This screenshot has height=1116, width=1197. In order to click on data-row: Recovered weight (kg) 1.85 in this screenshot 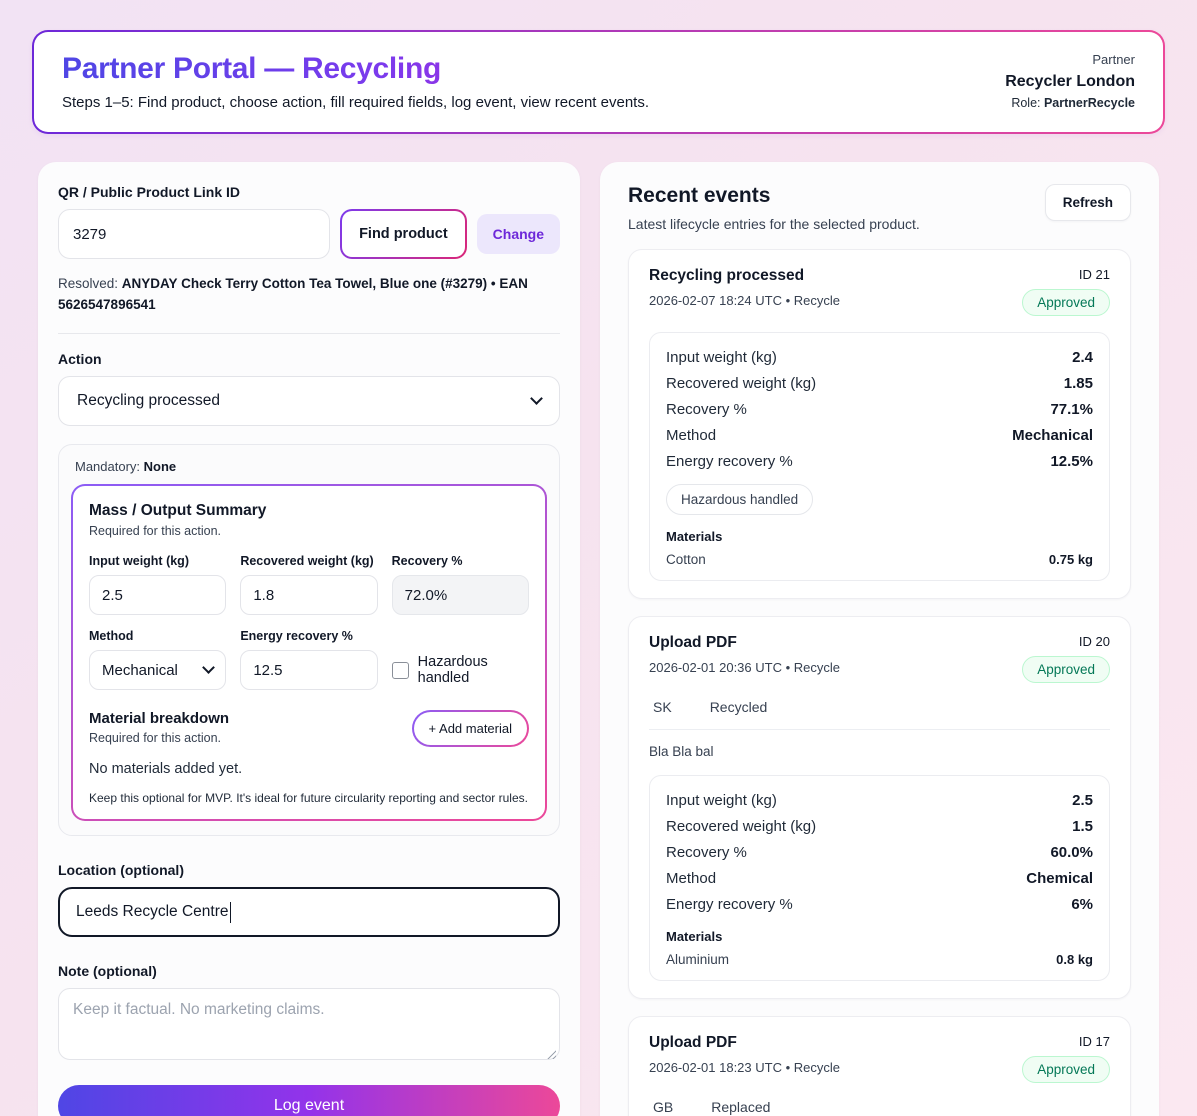, I will do `click(879, 383)`.